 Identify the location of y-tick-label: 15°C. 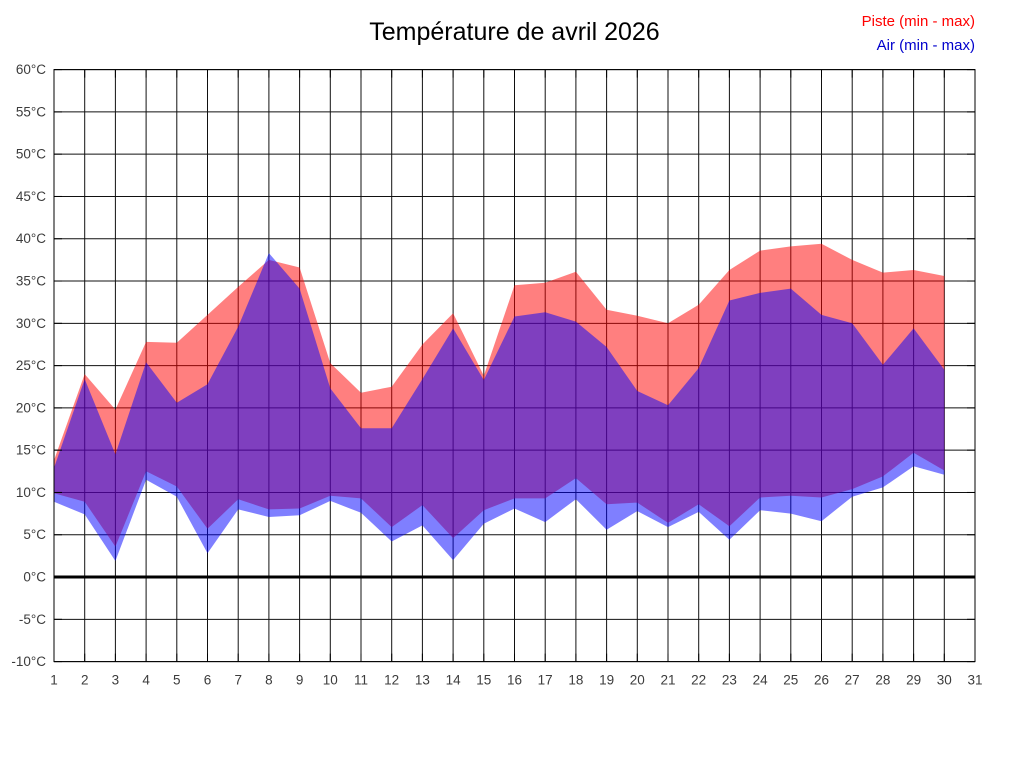
(31, 450).